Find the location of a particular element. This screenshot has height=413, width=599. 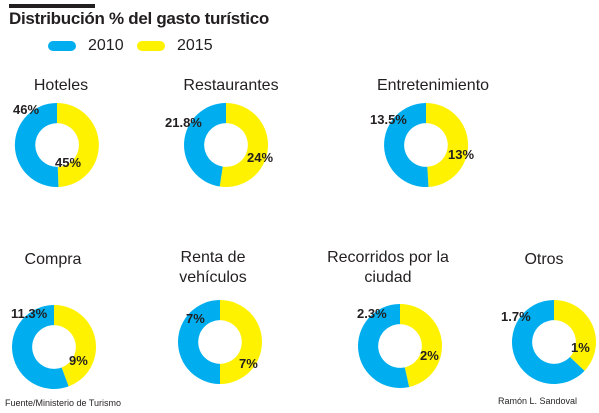

donut-restaurantes-label-2010: 21.8% is located at coordinates (183, 122).